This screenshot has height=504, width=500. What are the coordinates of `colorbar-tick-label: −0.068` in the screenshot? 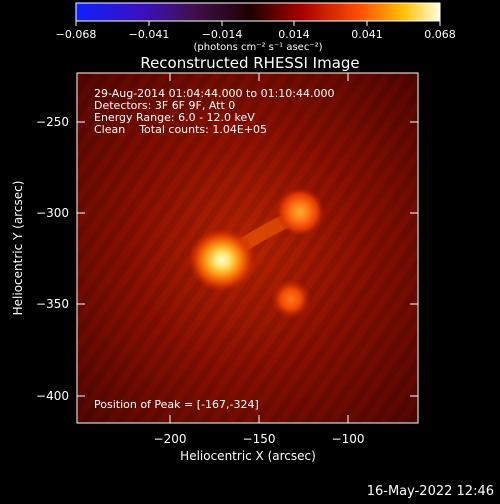 It's located at (76, 34).